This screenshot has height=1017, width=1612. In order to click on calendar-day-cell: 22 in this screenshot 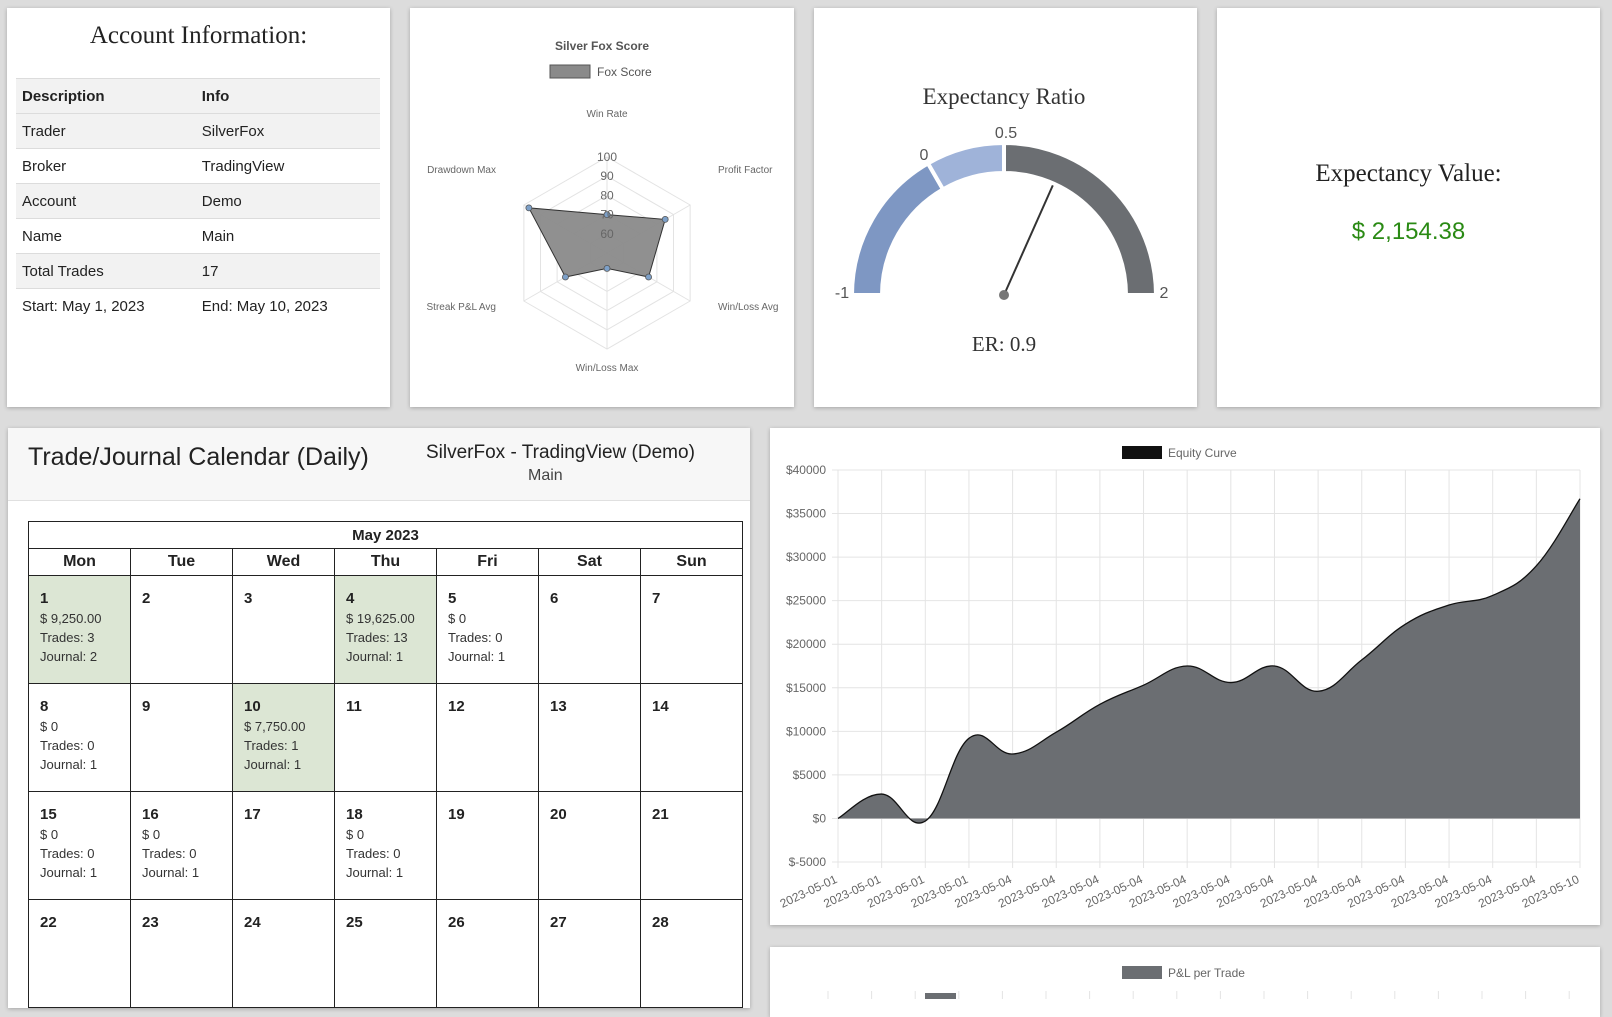, I will do `click(79, 953)`.